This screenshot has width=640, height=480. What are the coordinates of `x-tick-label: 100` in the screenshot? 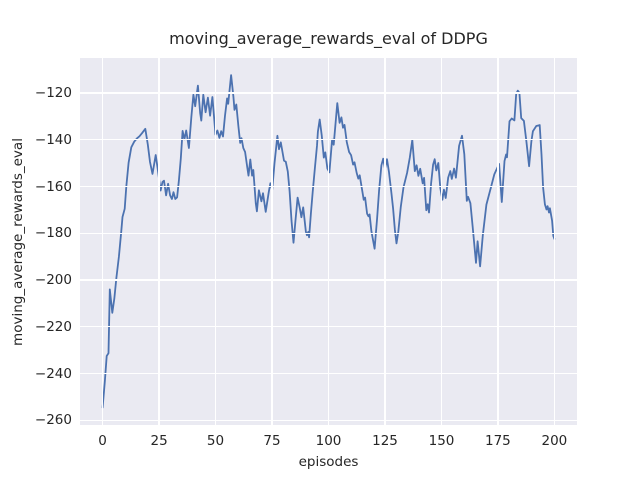 It's located at (328, 441).